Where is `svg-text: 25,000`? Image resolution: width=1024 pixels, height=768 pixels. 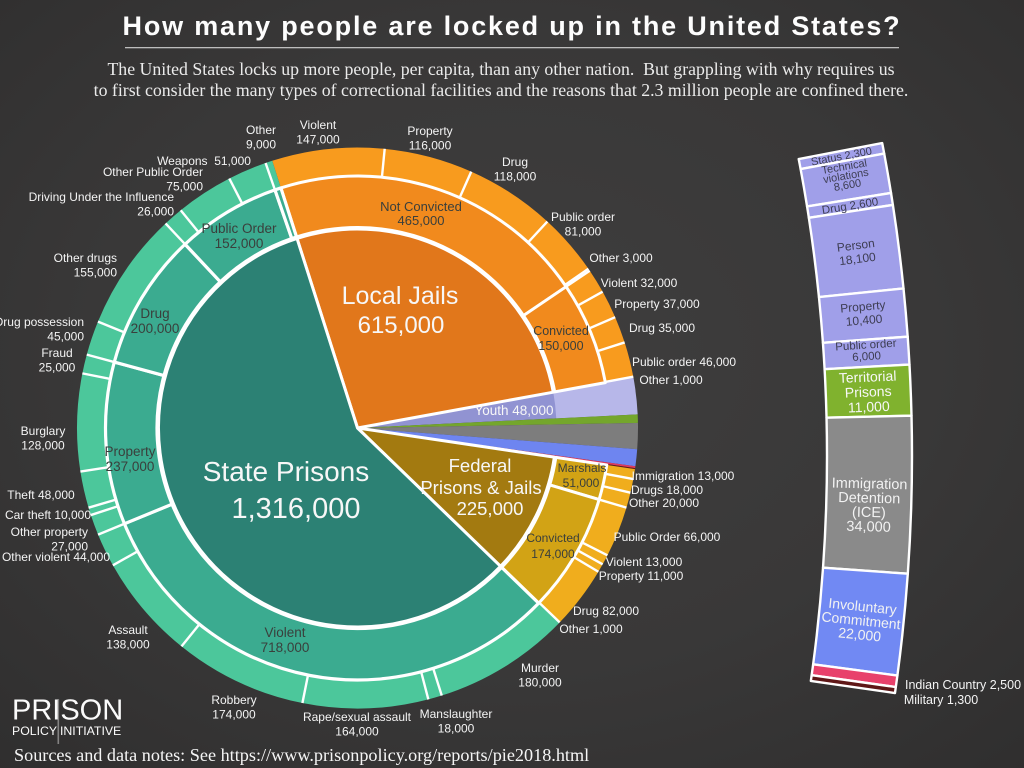 svg-text: 25,000 is located at coordinates (57, 368).